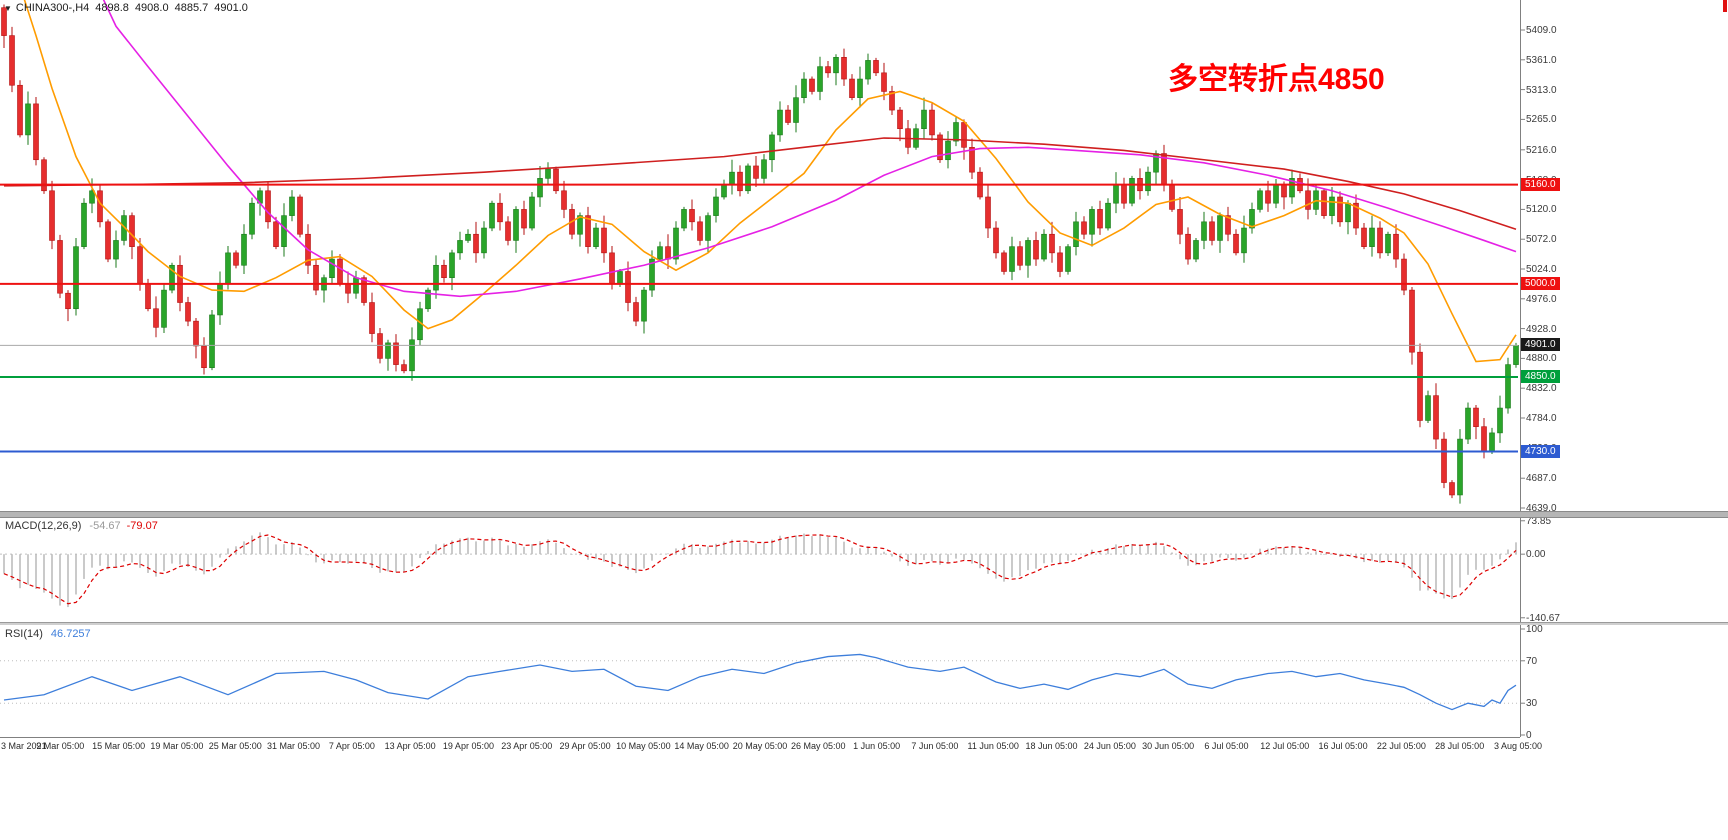 Image resolution: width=1728 pixels, height=840 pixels. I want to click on rsi-value: 46.7257, so click(70, 634).